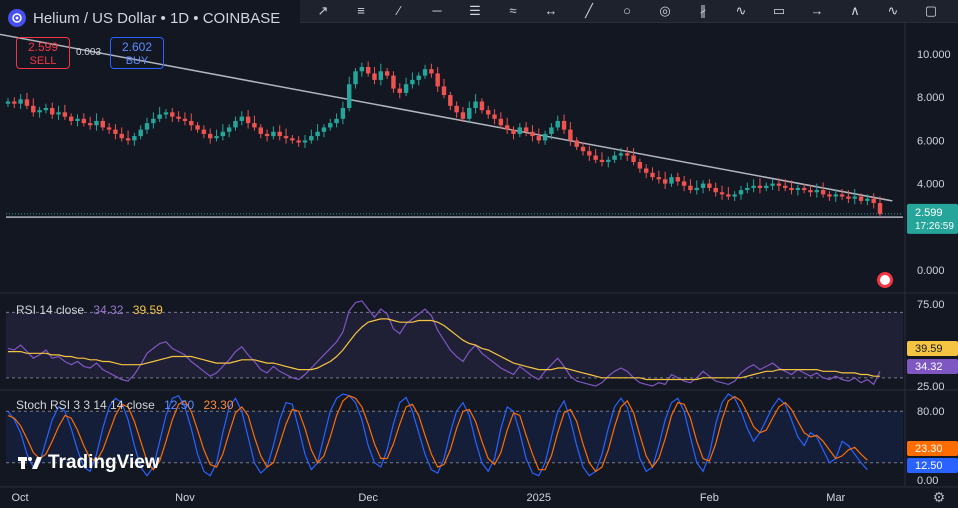 Image resolution: width=958 pixels, height=508 pixels. Describe the element at coordinates (475, 10) in the screenshot. I see `text-icon: ☰` at that location.